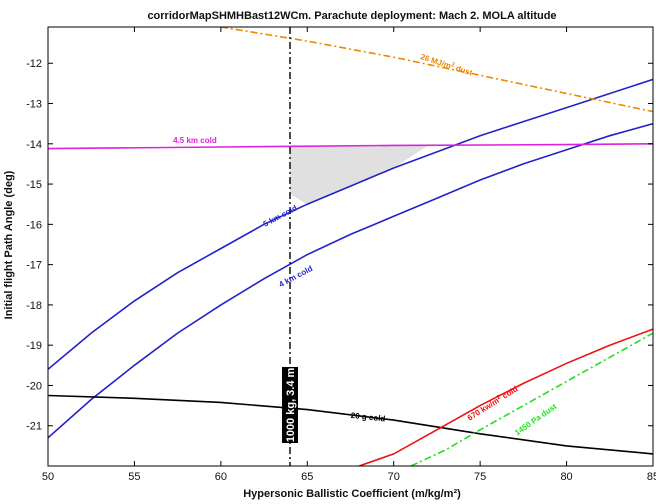 This screenshot has height=504, width=656. What do you see at coordinates (566, 477) in the screenshot?
I see `x-tick-label-6: 80` at bounding box center [566, 477].